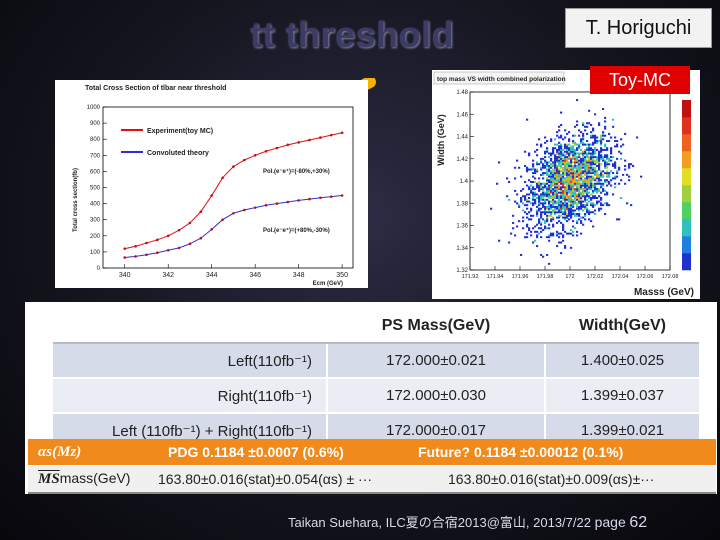  I want to click on y-tick-label: 500, so click(95, 189).